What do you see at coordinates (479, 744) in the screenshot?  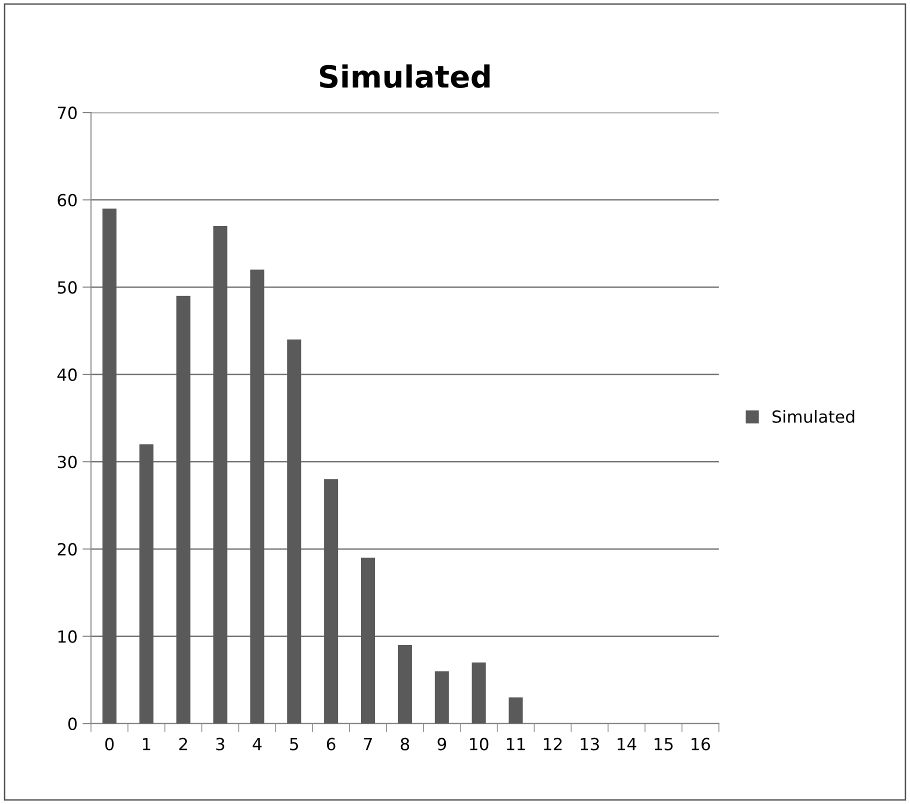 I see `x-tick-label: 10` at bounding box center [479, 744].